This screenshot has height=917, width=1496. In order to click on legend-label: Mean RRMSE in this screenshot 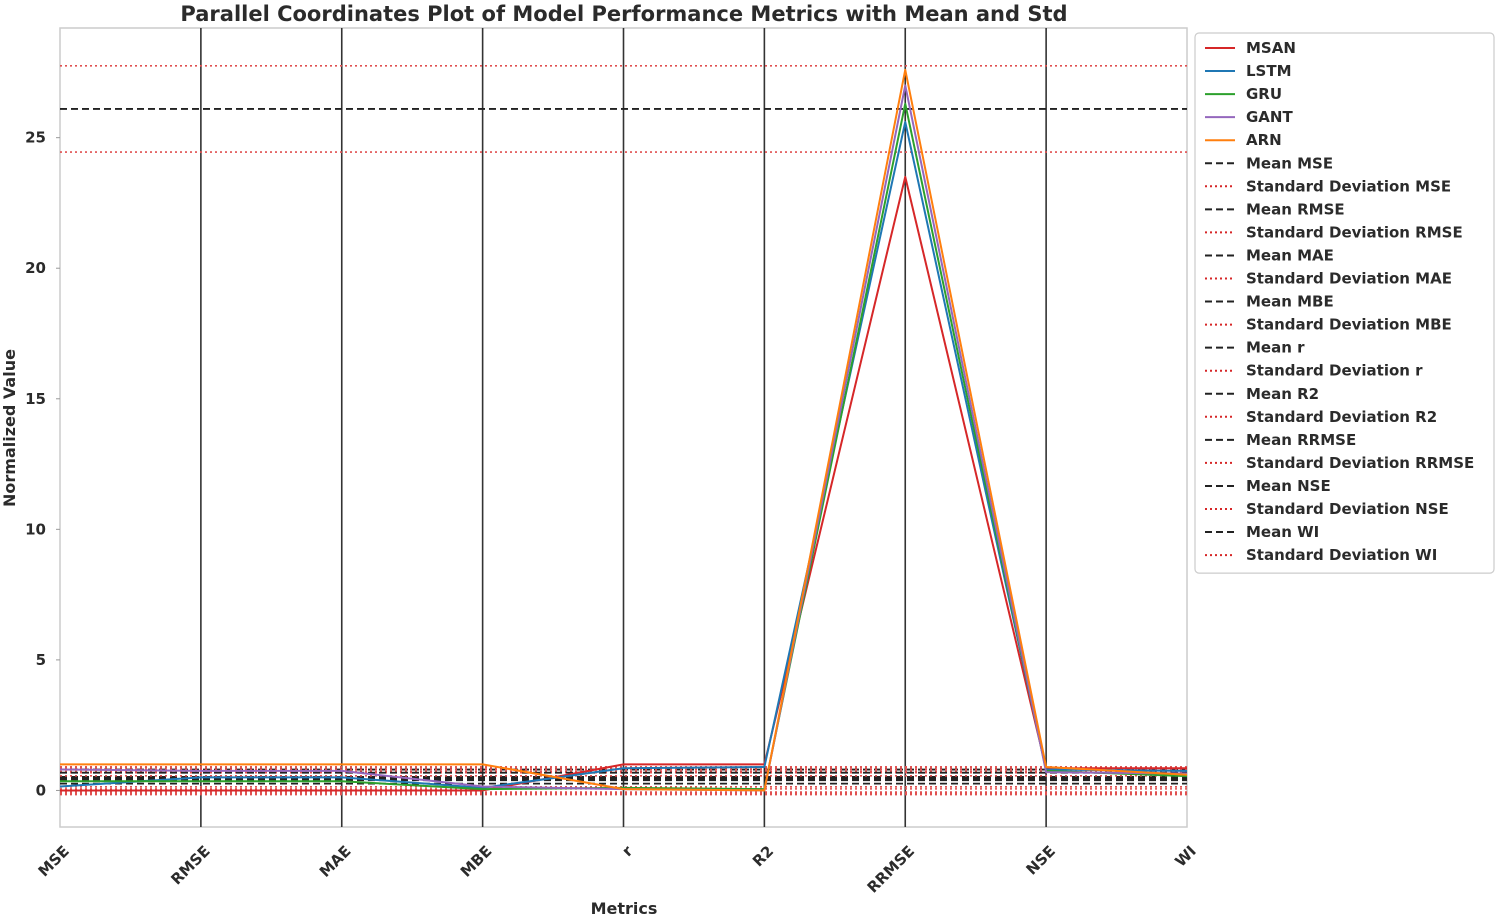, I will do `click(1301, 440)`.